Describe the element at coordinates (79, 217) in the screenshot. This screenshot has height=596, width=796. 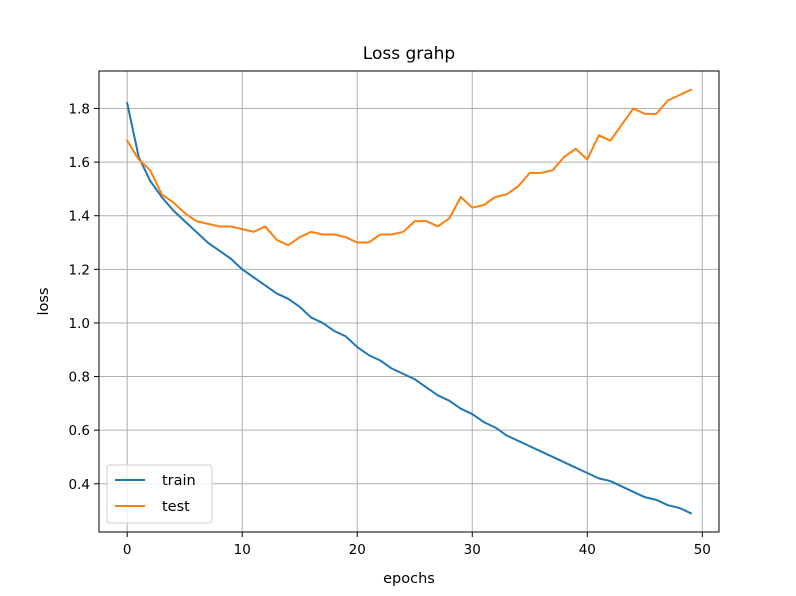
I see `y-tick-label: 1.4` at that location.